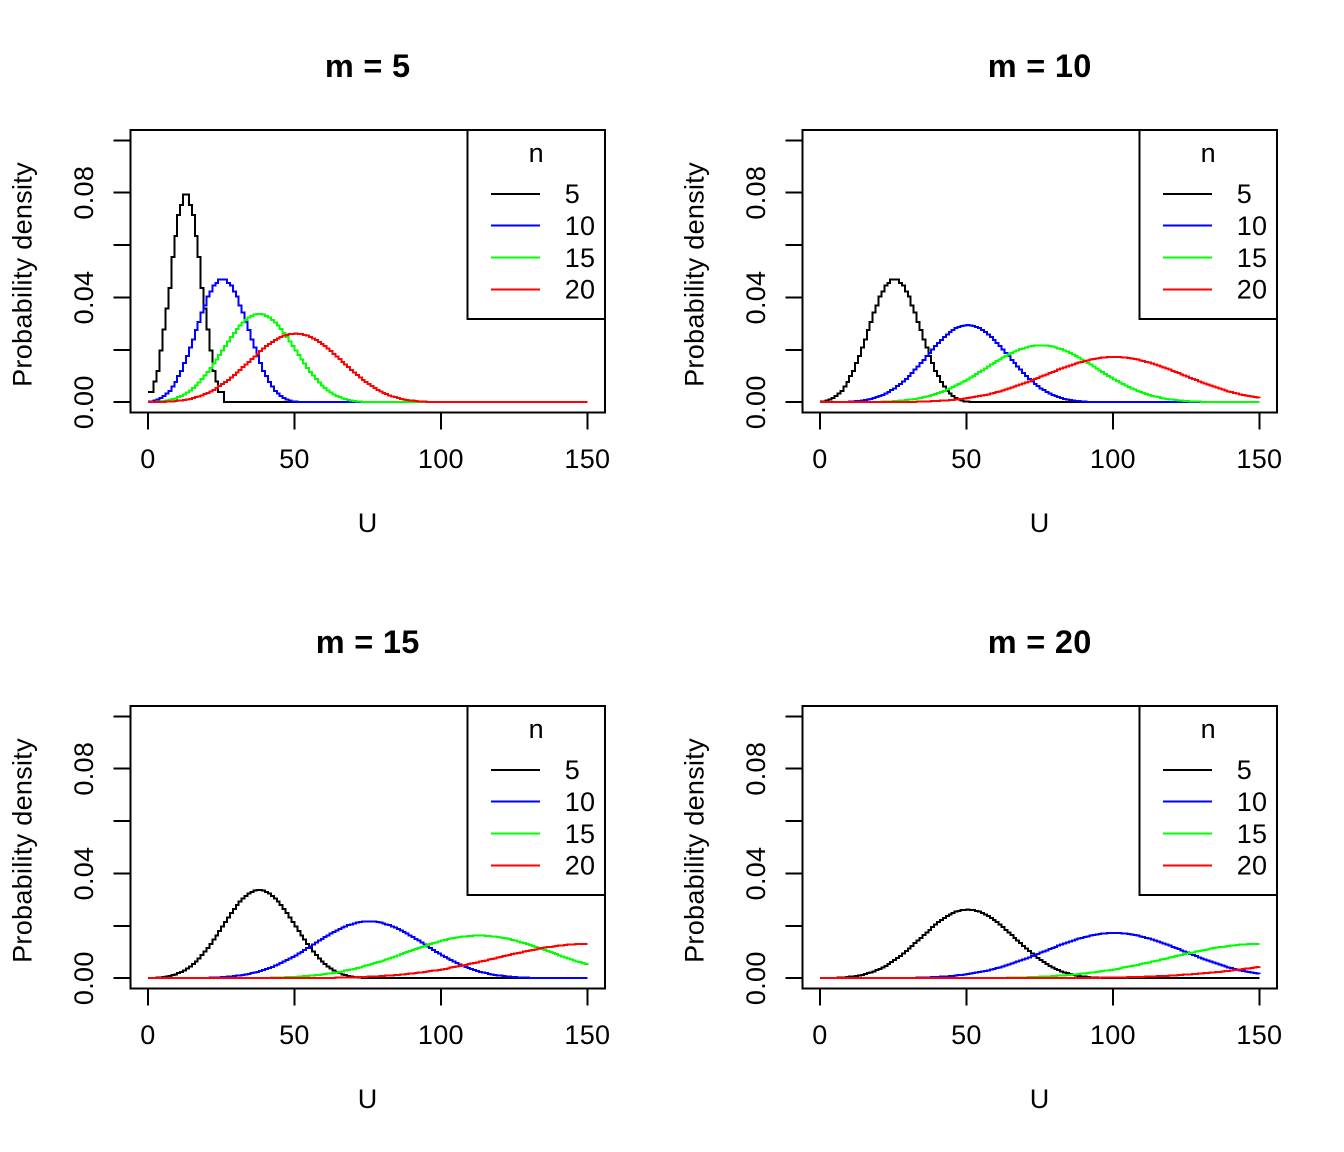 The width and height of the screenshot is (1344, 1152). I want to click on svg-text: m = 5, so click(368, 66).